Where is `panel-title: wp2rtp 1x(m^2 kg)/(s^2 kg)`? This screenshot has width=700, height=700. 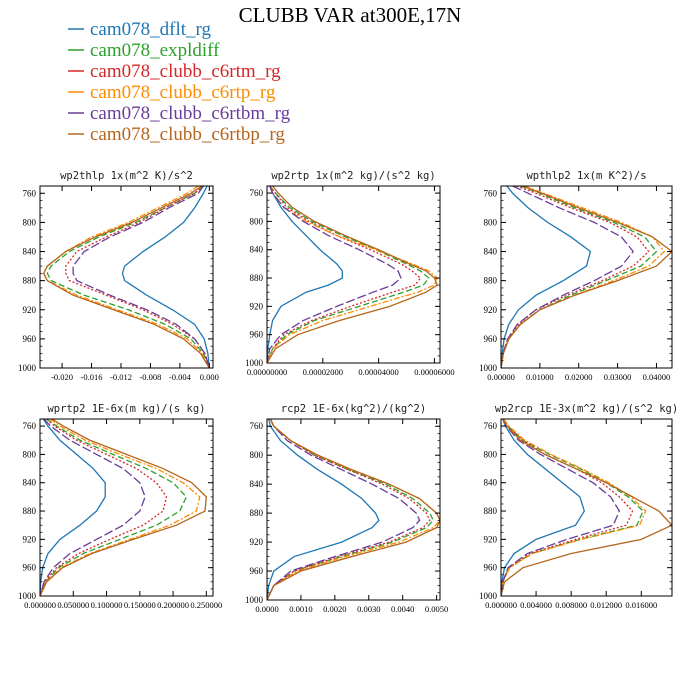
panel-title: wp2rtp 1x(m^2 kg)/(s^2 kg) is located at coordinates (353, 176).